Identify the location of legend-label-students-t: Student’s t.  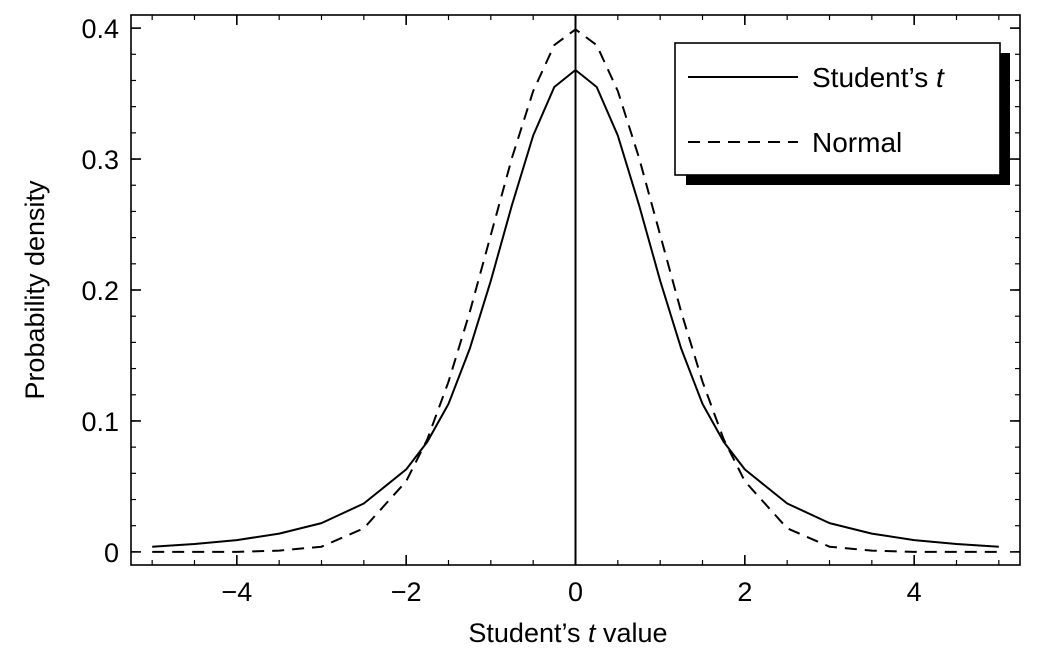
(878, 77).